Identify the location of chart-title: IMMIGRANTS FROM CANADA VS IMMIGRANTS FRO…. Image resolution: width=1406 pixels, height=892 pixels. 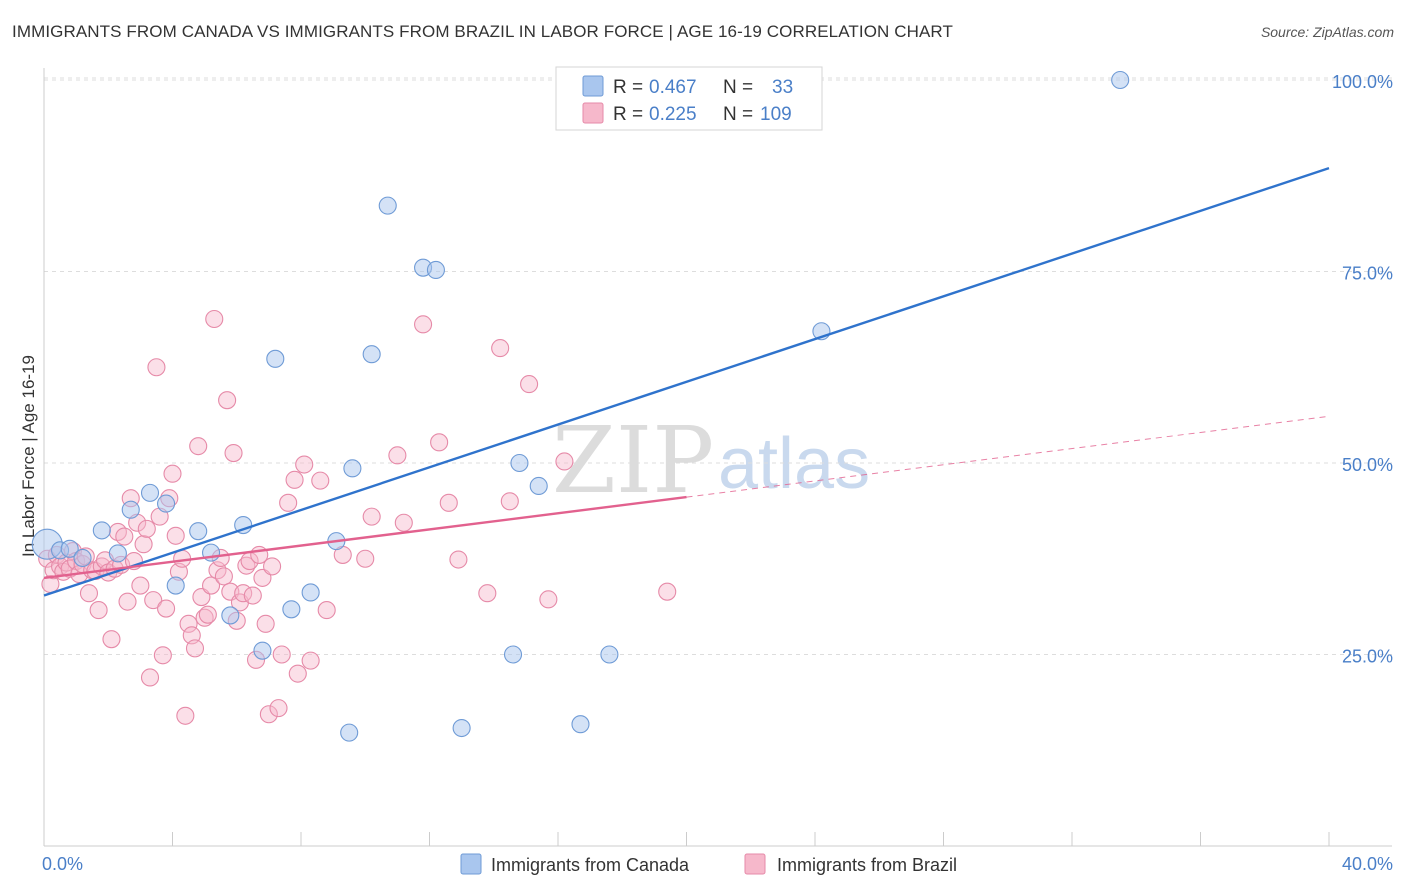
(482, 31).